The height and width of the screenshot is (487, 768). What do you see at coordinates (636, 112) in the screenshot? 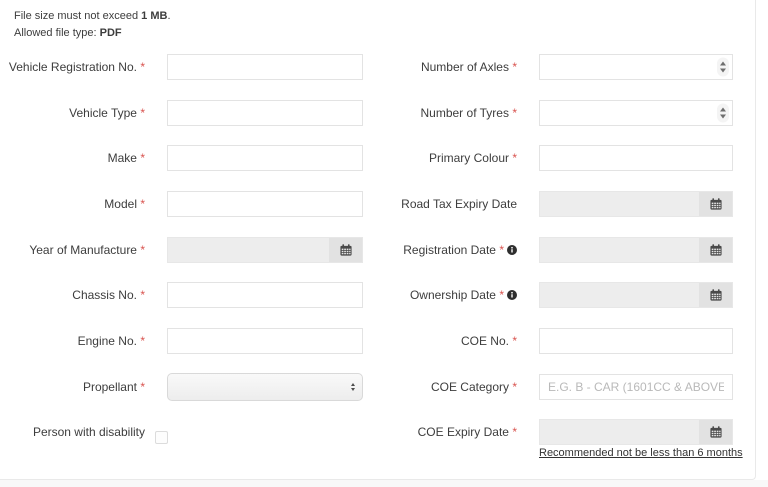
I see `number-of-tyres-input` at bounding box center [636, 112].